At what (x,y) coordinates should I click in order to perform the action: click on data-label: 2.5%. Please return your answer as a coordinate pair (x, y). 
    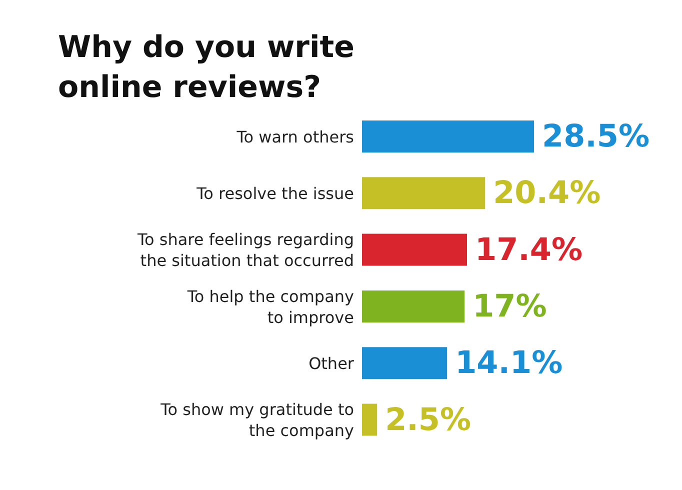
    Looking at the image, I should click on (428, 420).